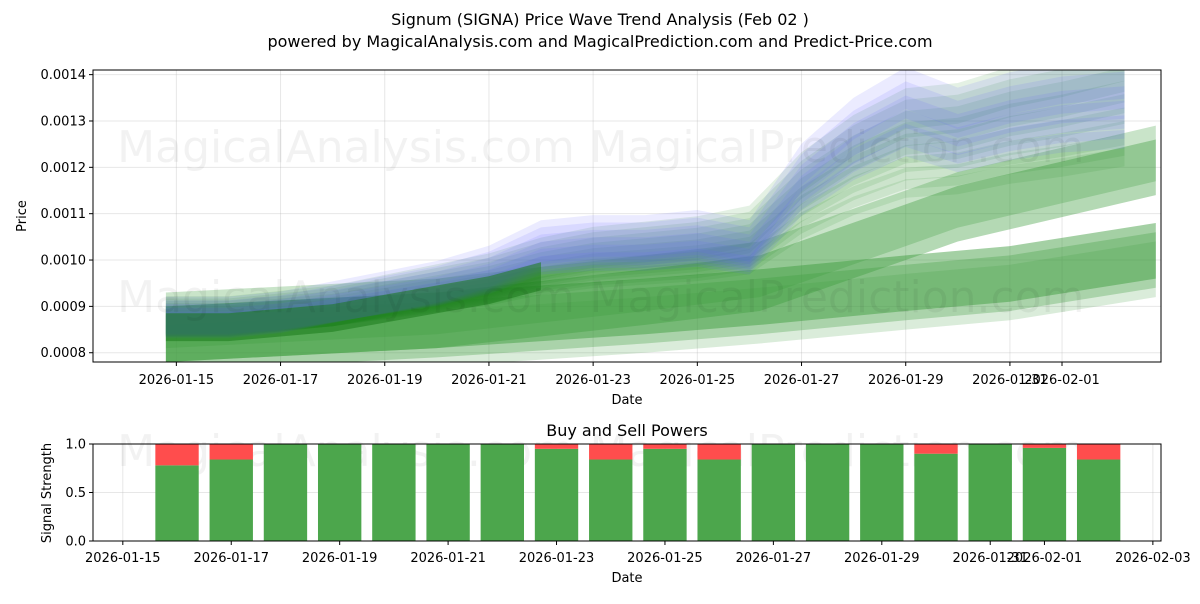 The image size is (1200, 604). I want to click on signal-y-ticks: 0.0 0.5 1.0, so click(79, 494).